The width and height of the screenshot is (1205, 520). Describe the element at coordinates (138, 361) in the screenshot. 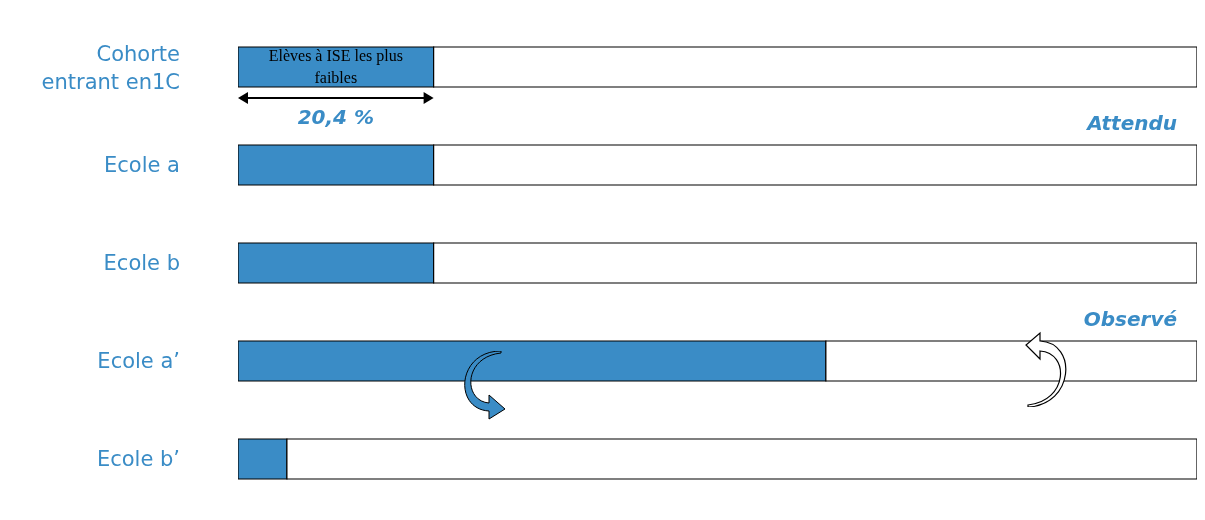

I see `y-tick-label: Ecole a’` at that location.